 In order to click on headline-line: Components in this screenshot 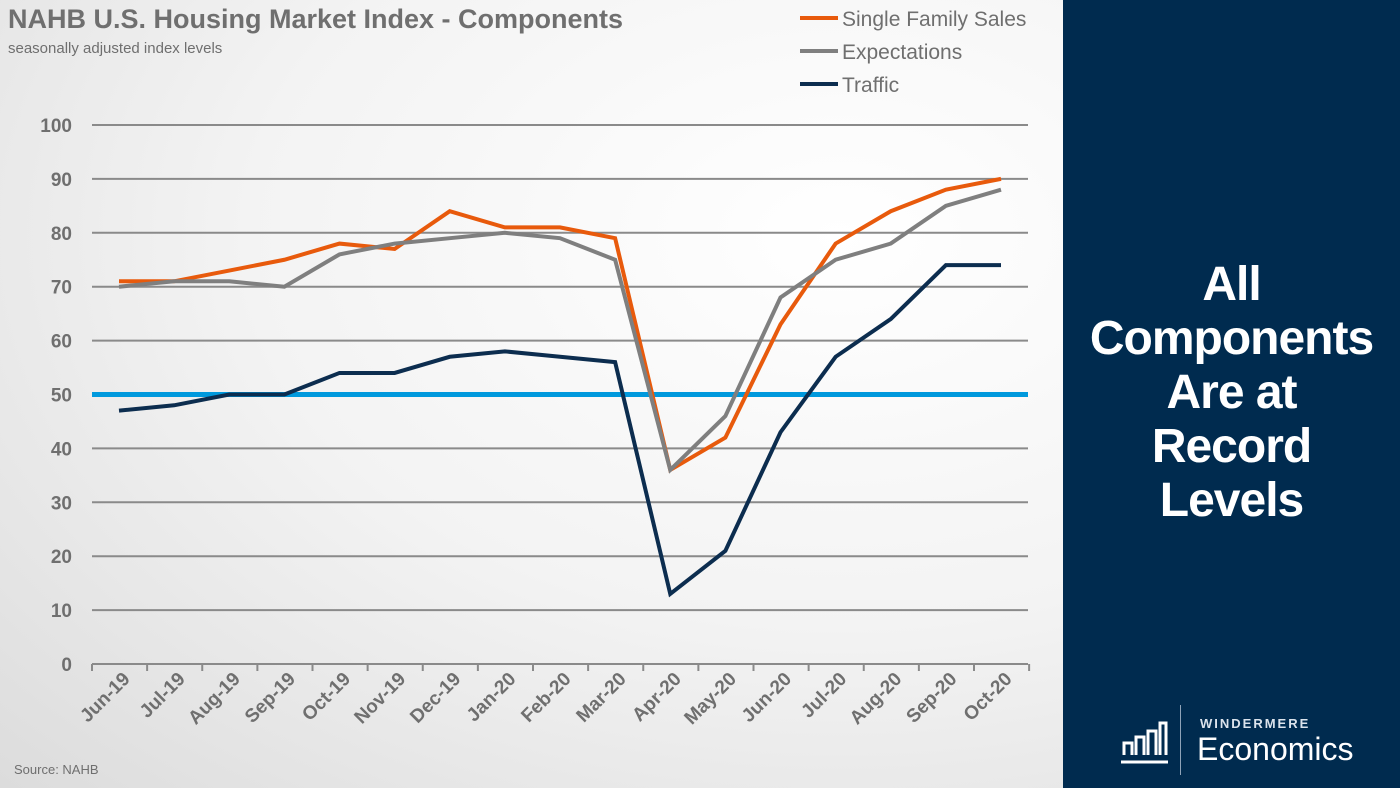, I will do `click(1231, 338)`.